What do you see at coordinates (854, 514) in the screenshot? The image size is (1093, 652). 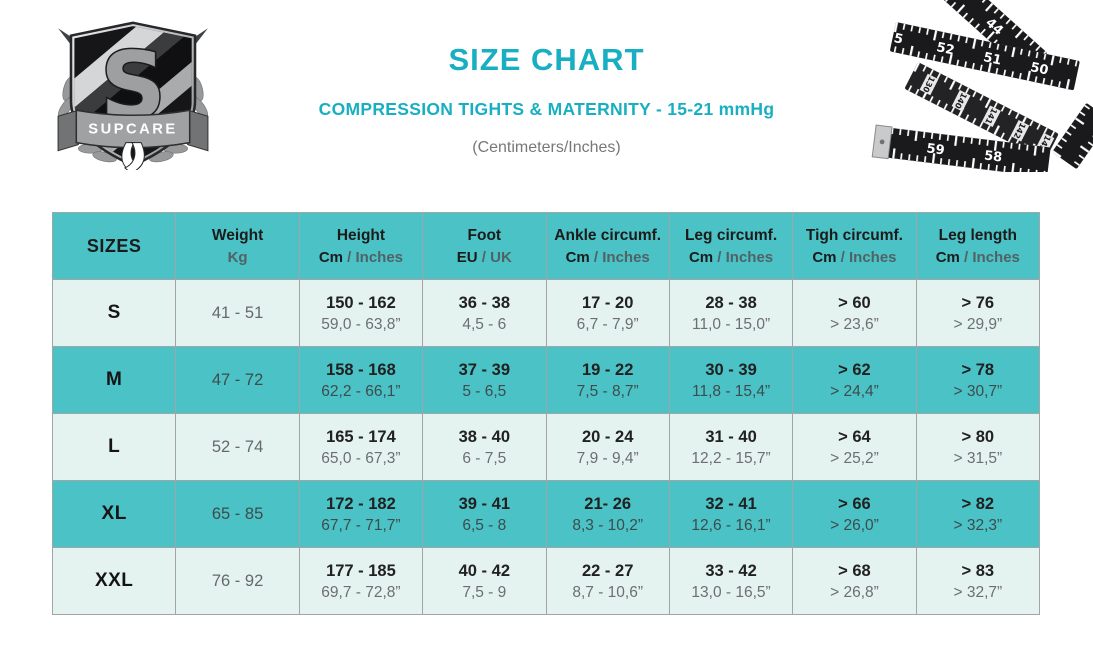 I see `tigh-circumf-cell: > 66 > 26,0”` at bounding box center [854, 514].